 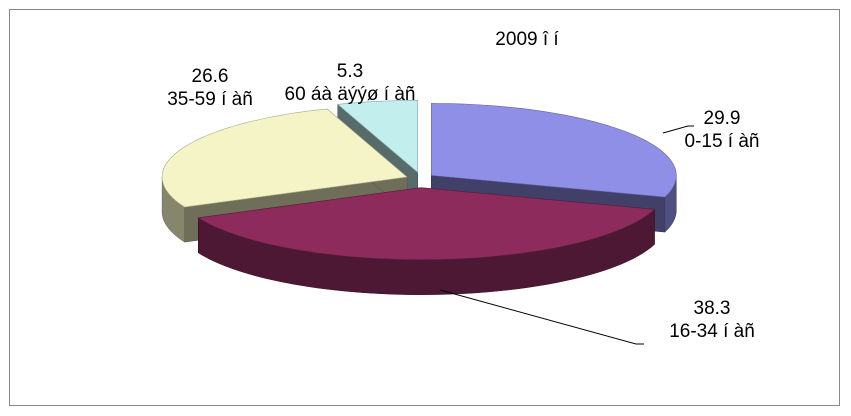 What do you see at coordinates (350, 94) in the screenshot?
I see `label-category: 60 áà äýýø í àñ` at bounding box center [350, 94].